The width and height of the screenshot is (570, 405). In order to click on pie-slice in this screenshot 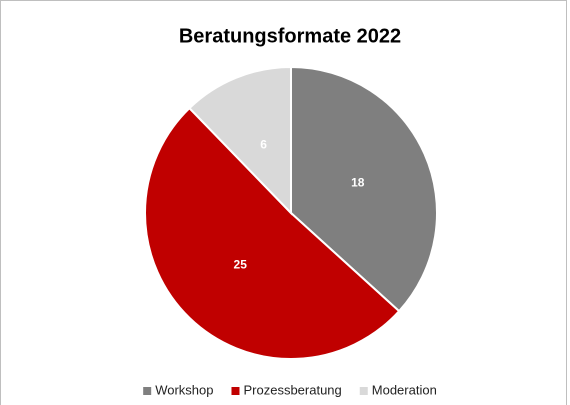, I will do `click(240, 140)`.